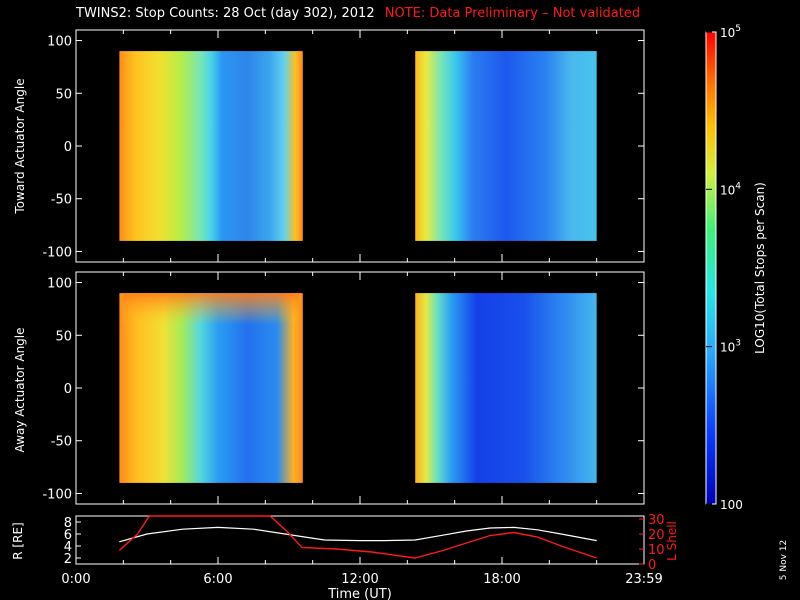  I want to click on l-shell-line, so click(357, 537).